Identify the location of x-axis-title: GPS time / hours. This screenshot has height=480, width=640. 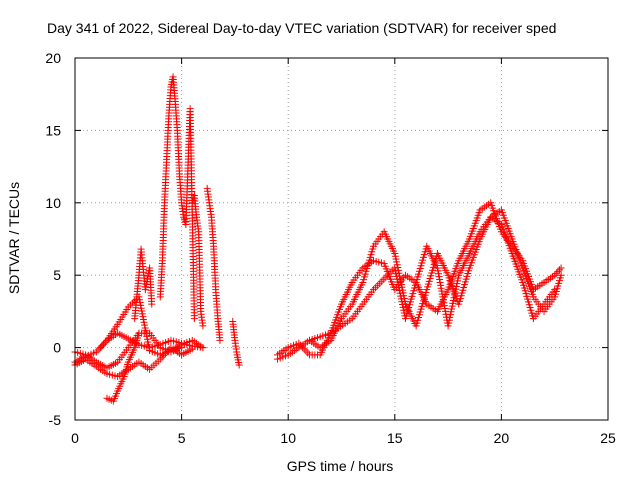
(340, 466).